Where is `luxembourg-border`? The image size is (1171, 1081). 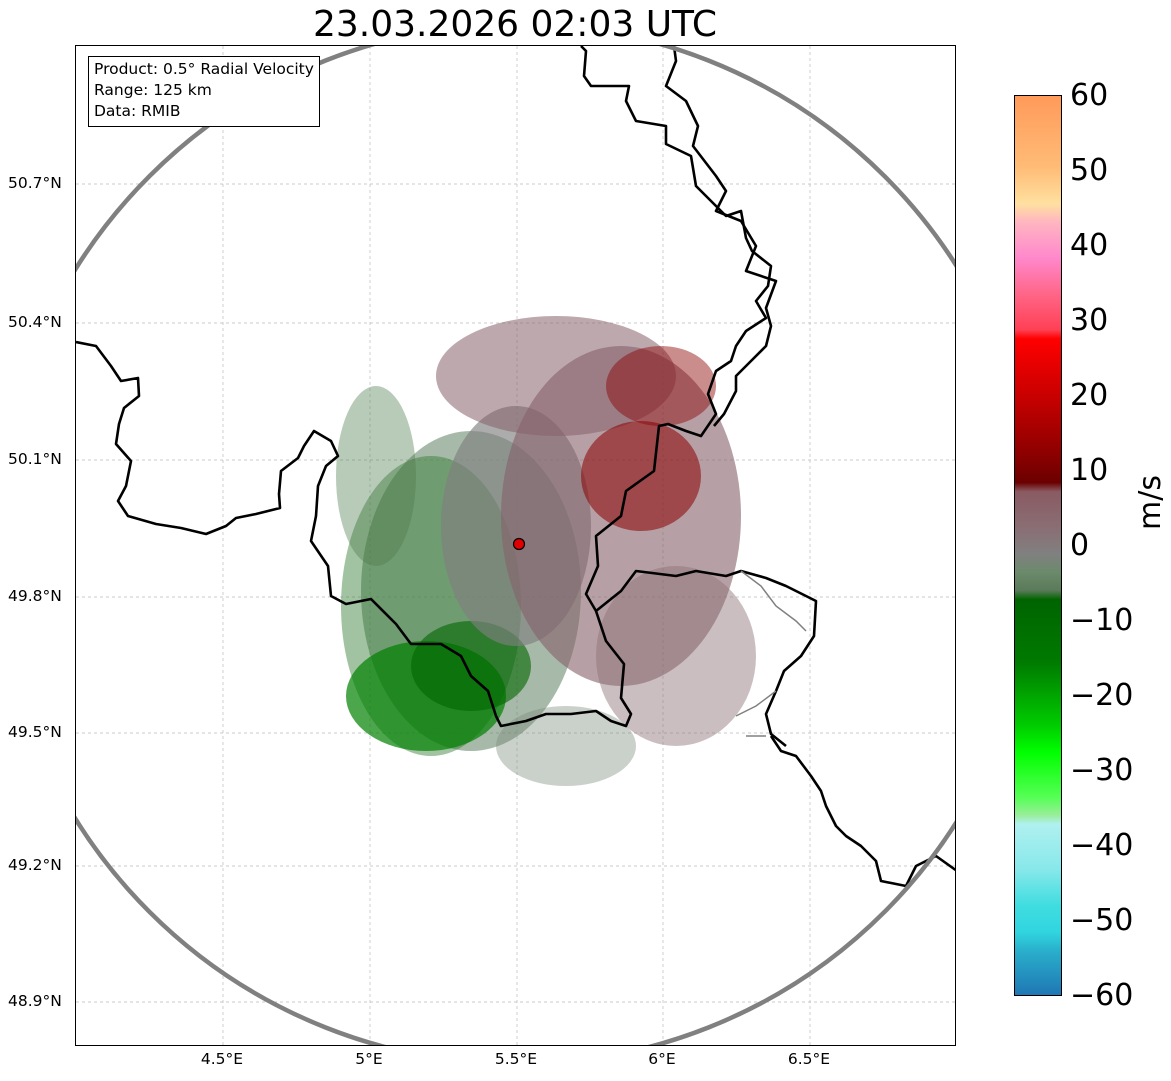
luxembourg-border is located at coordinates (706, 658).